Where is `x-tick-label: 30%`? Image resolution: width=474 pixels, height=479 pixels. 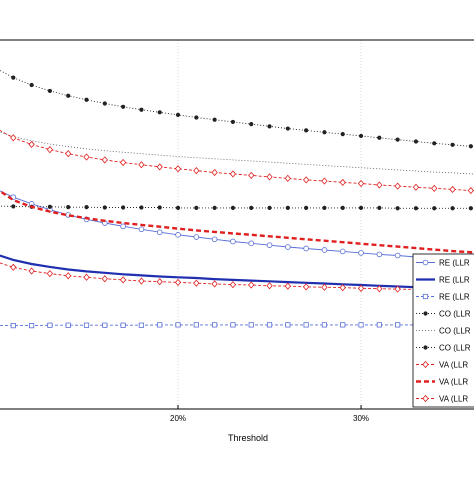
x-tick-label: 30% is located at coordinates (361, 418).